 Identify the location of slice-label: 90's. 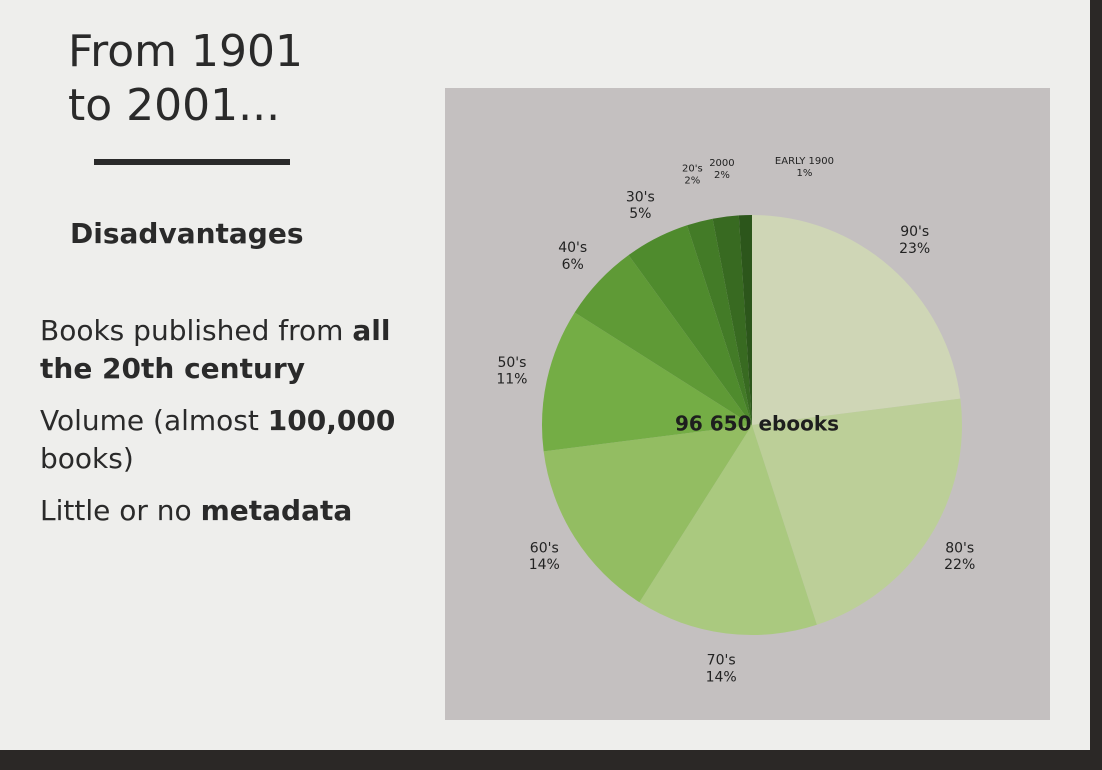
(914, 232).